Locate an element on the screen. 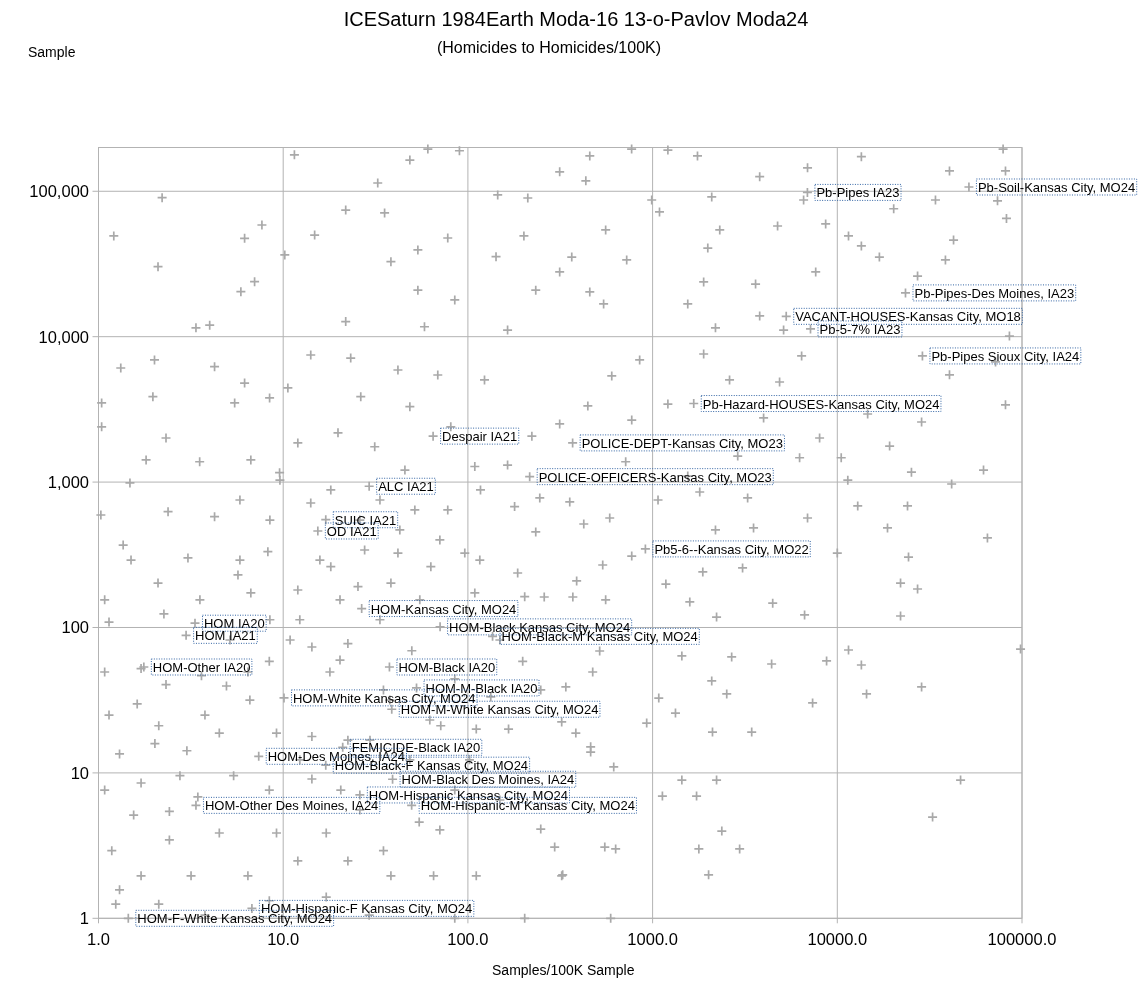  chart-title: ICESaturn 1984Earth Moda-16 13-o-Pavlov Moda24 is located at coordinates (576, 19).